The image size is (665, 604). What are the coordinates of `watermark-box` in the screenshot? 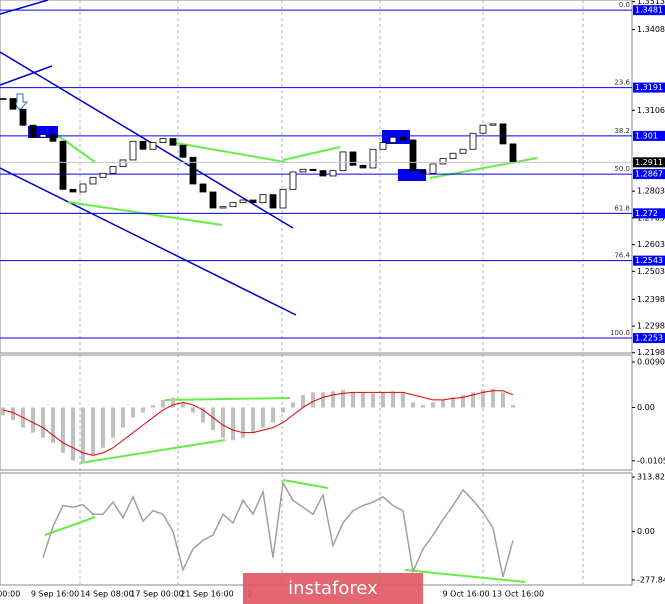 It's located at (333, 588).